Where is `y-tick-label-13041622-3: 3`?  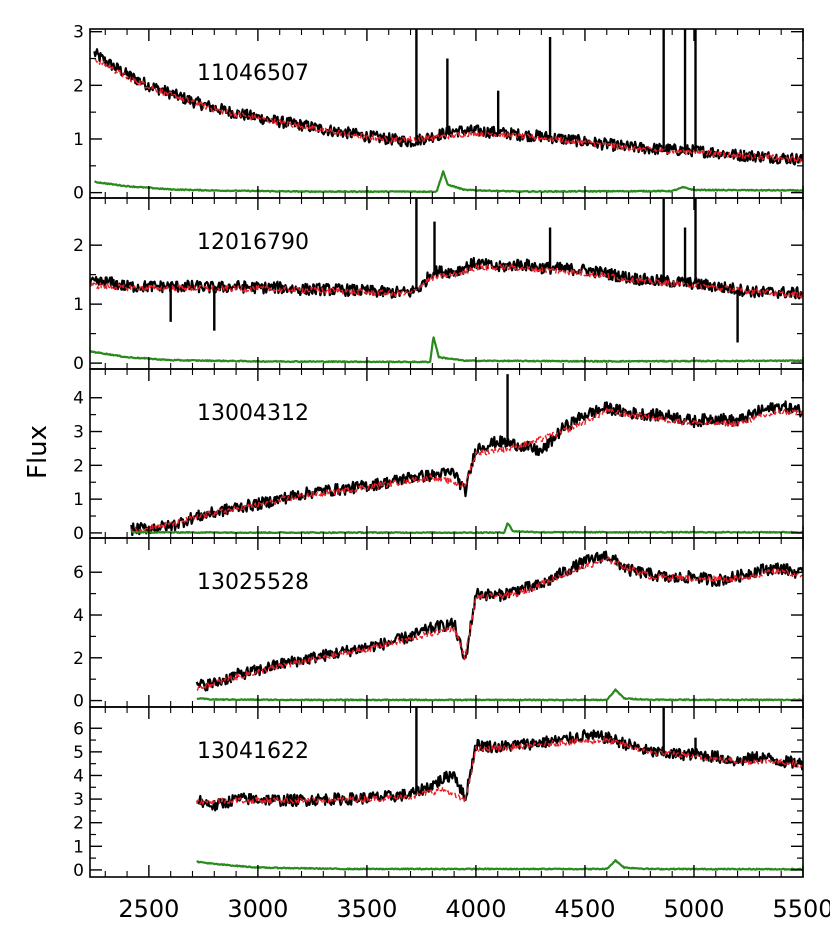 y-tick-label-13041622-3: 3 is located at coordinates (78, 800).